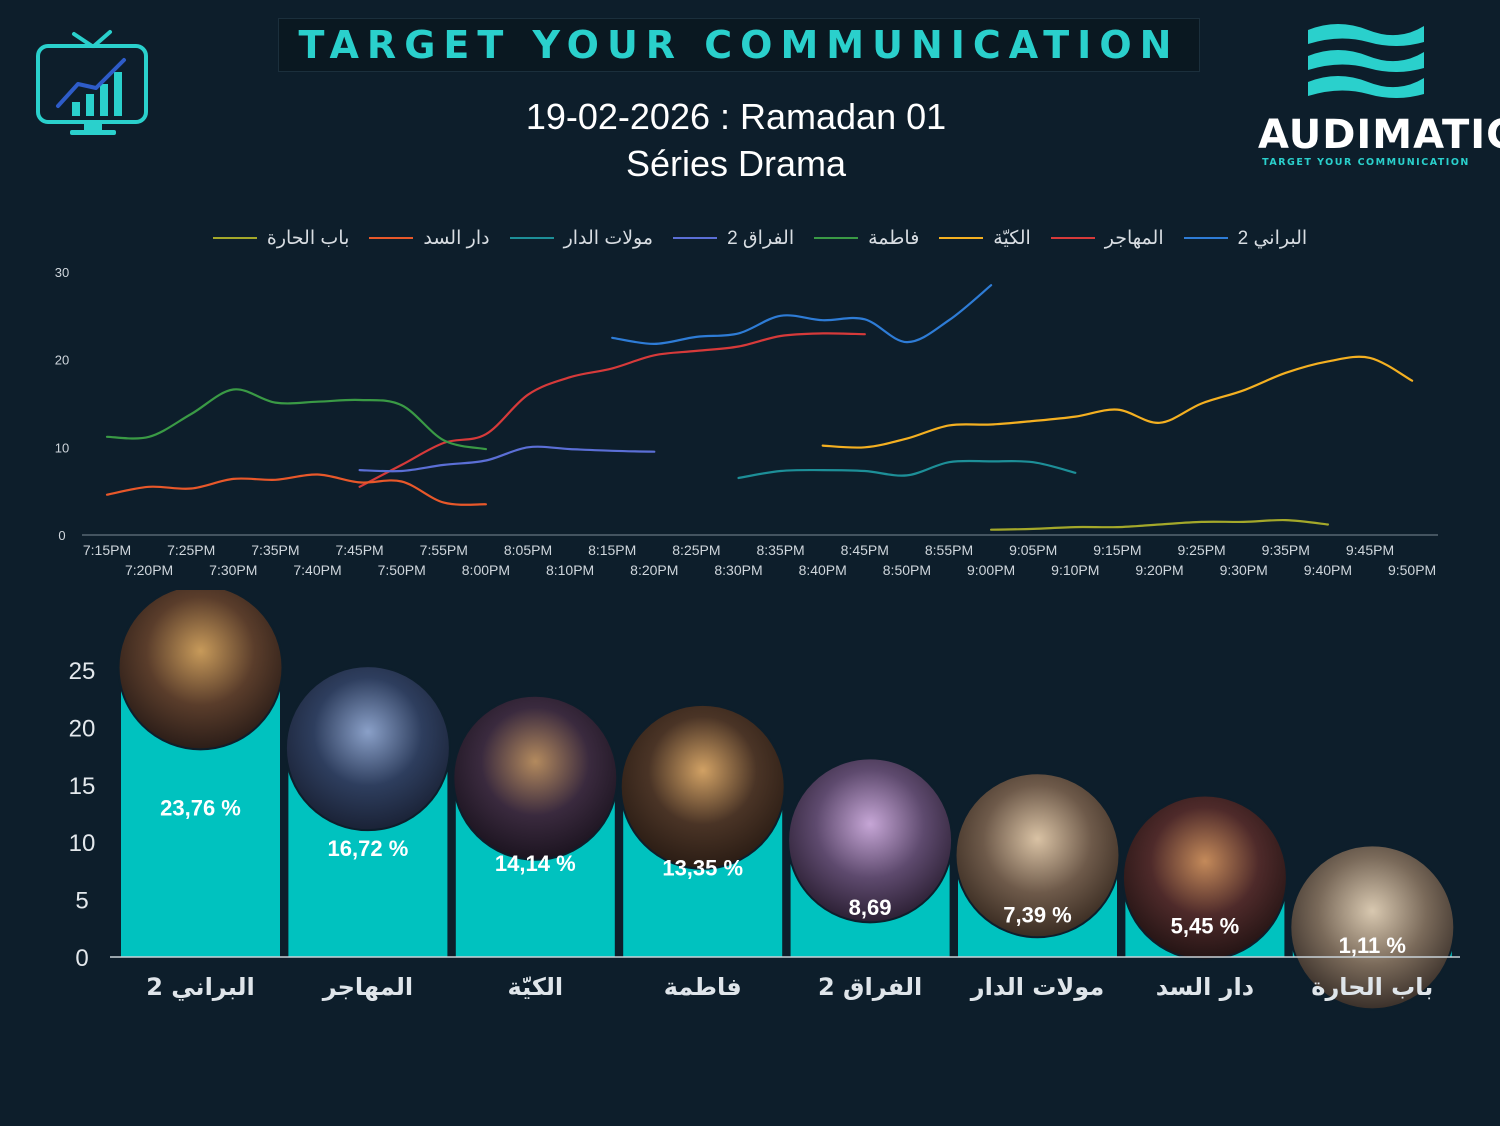 Image resolution: width=1500 pixels, height=1126 pixels. Describe the element at coordinates (1159, 570) in the screenshot. I see `x-tick-label: 9:20PM` at that location.